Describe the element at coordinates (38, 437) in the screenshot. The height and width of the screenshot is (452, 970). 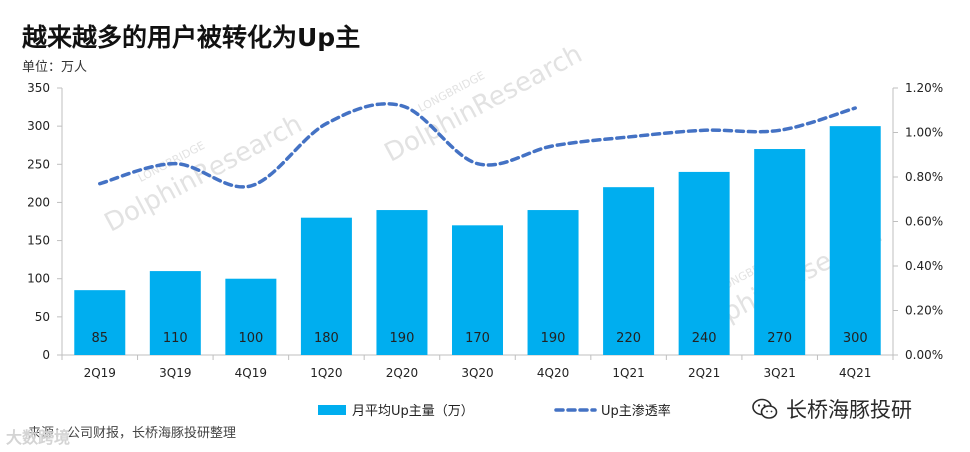
I see `bottom-watermark: 大数跨境` at that location.